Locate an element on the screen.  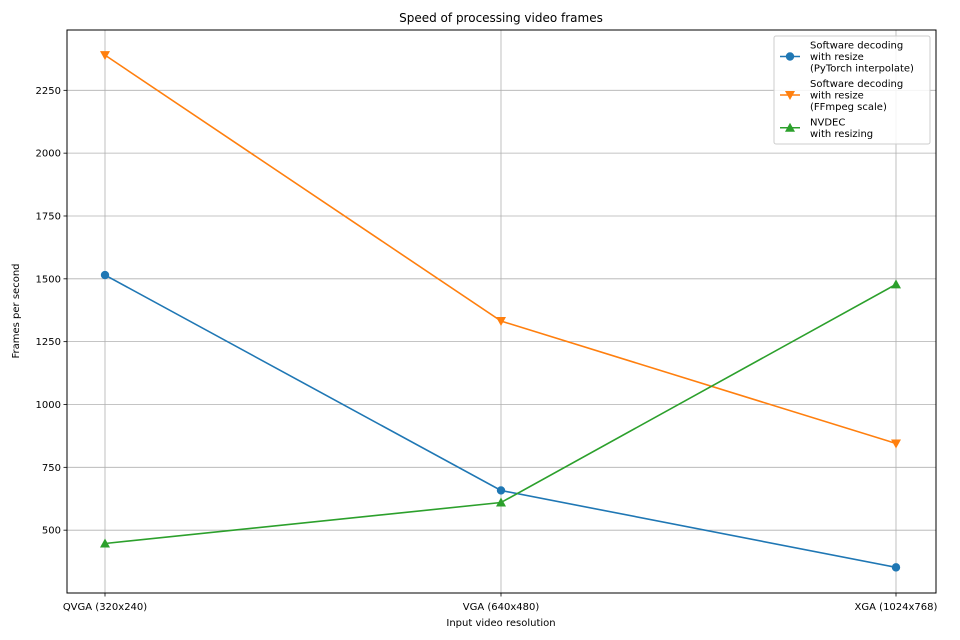
y-tick-label: 1250 is located at coordinates (48, 342).